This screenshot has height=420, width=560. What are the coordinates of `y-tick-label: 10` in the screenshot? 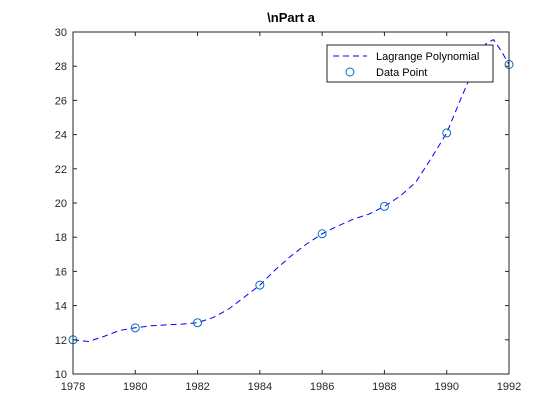 It's located at (61, 375).